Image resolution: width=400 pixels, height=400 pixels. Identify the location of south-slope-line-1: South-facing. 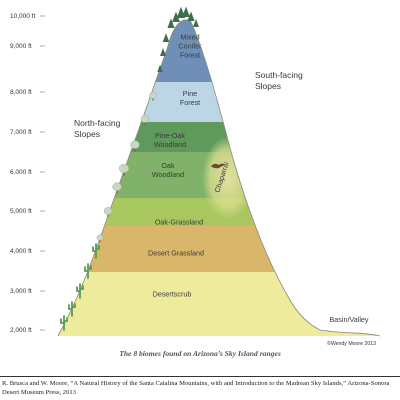
(279, 75).